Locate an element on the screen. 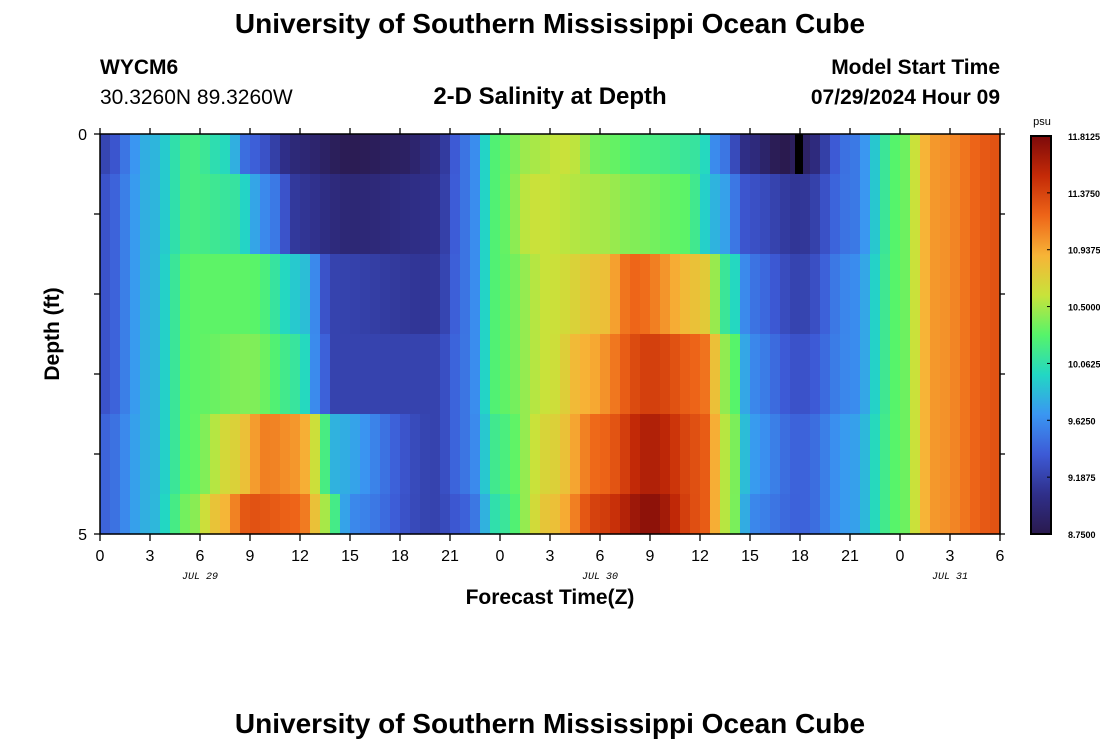  colorbar-tick-label: 9.1875 is located at coordinates (1082, 478).